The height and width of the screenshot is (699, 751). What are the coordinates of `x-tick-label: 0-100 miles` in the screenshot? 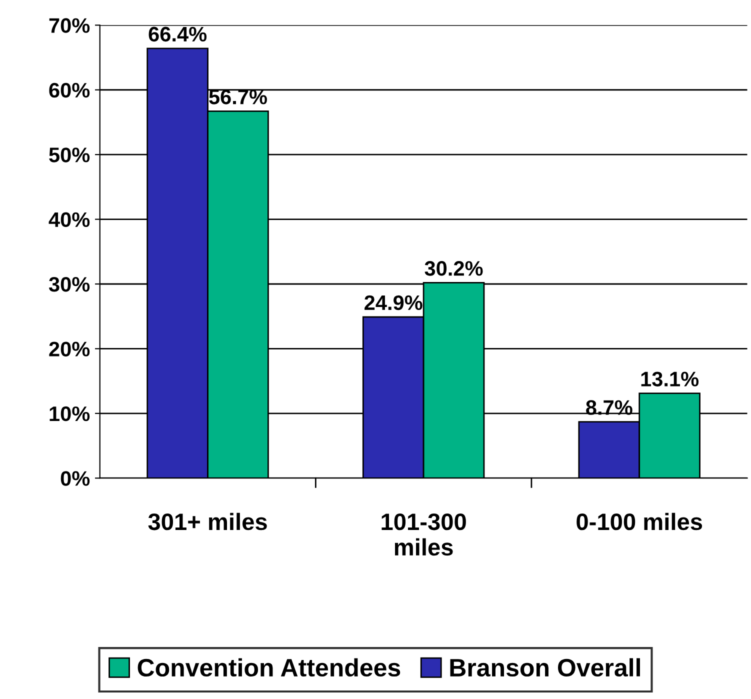 It's located at (639, 521).